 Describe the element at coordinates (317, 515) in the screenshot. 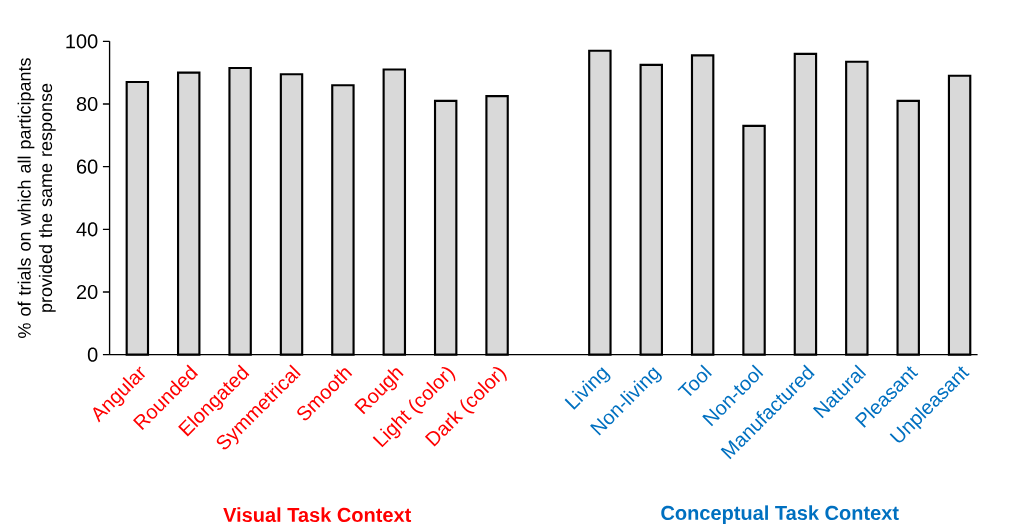

I see `text: Visual Task Context` at that location.